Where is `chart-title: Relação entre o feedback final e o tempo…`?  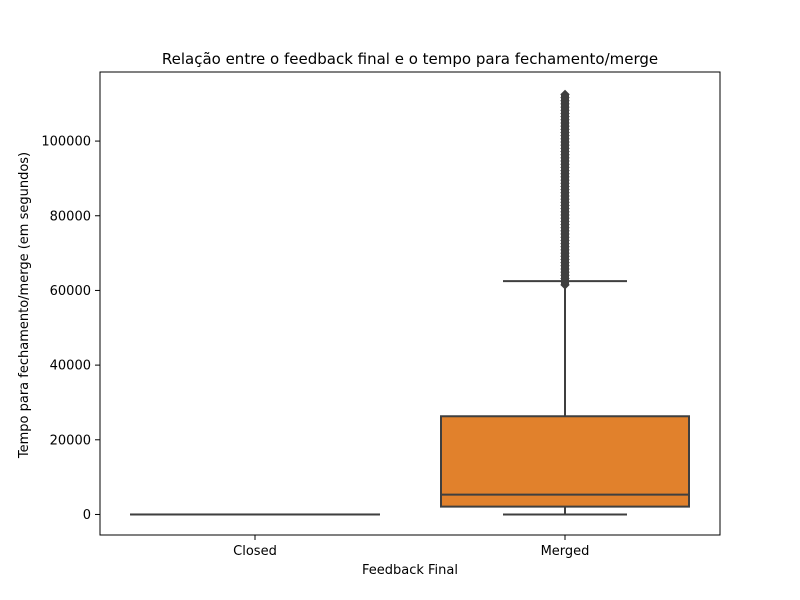
chart-title: Relação entre o feedback final e o tempo… is located at coordinates (410, 59).